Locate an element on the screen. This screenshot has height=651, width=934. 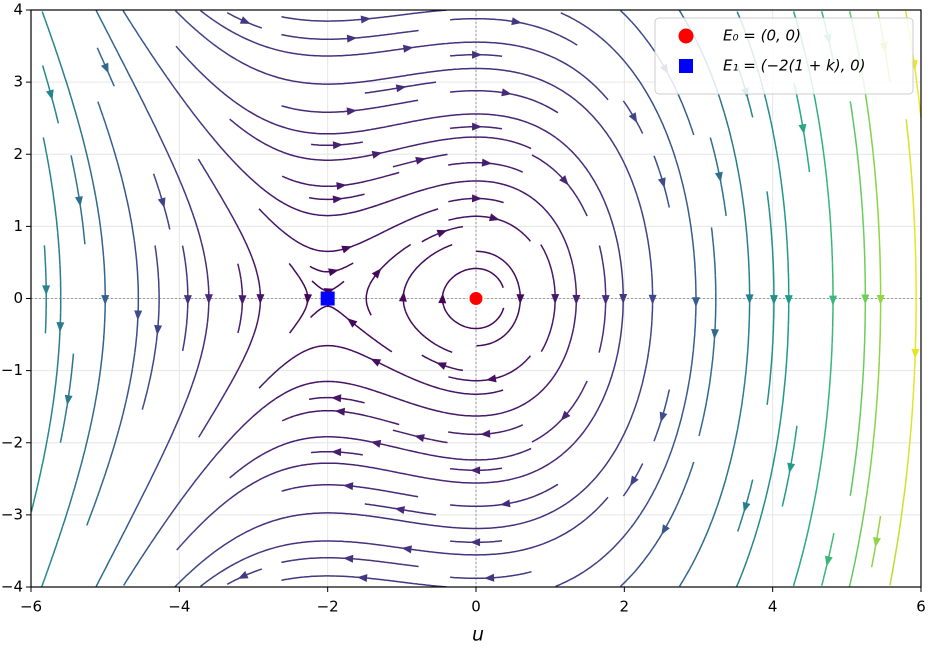
y-tick-label: −2 is located at coordinates (12, 442).